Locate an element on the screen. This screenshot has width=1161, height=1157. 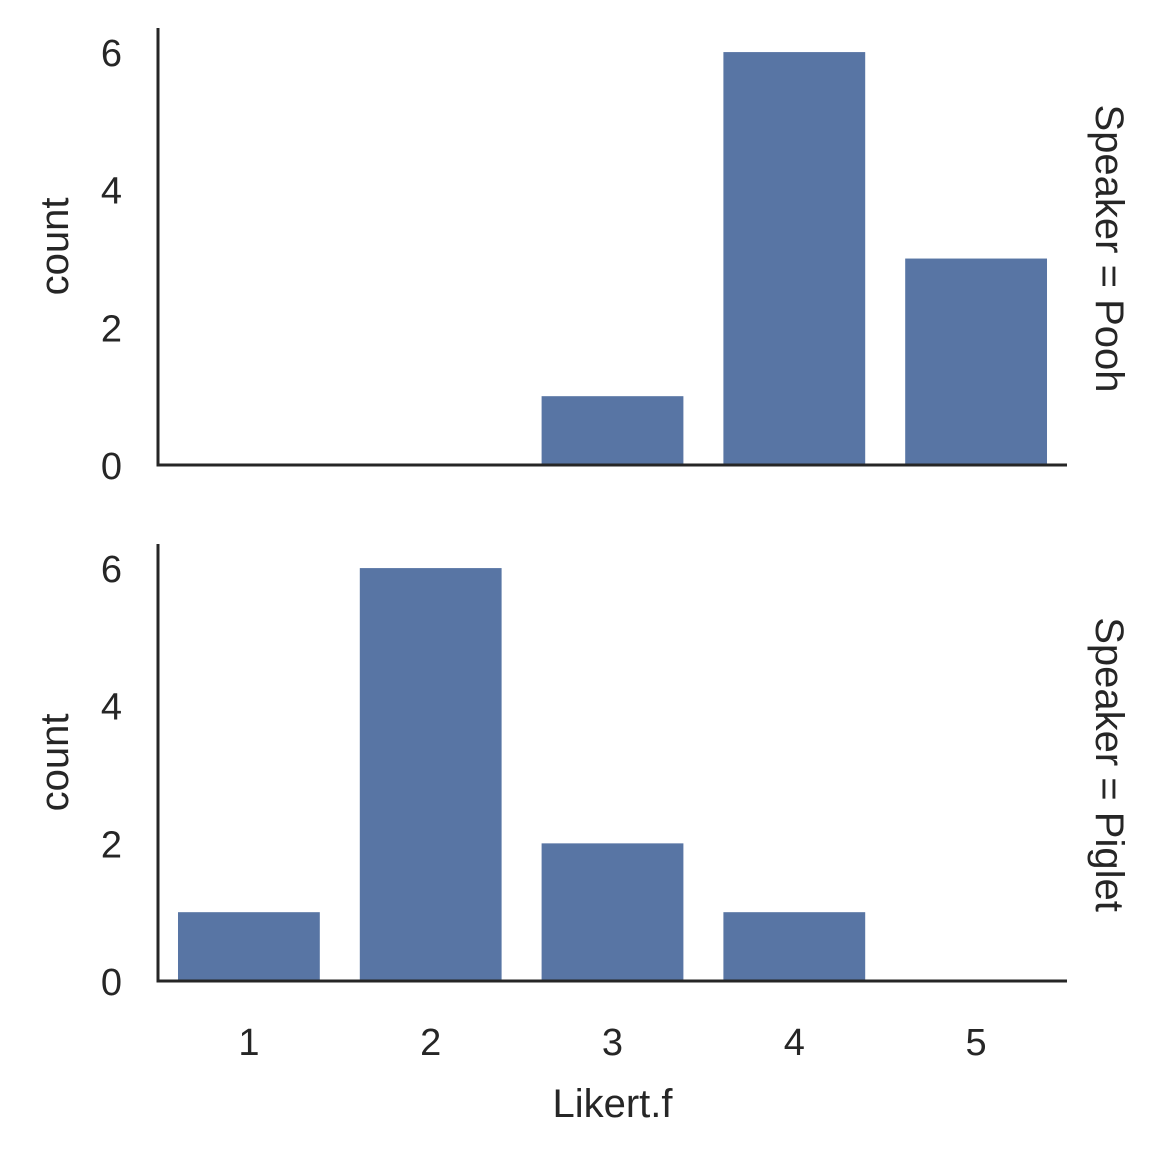
x-tick-label: 3 is located at coordinates (612, 1043).